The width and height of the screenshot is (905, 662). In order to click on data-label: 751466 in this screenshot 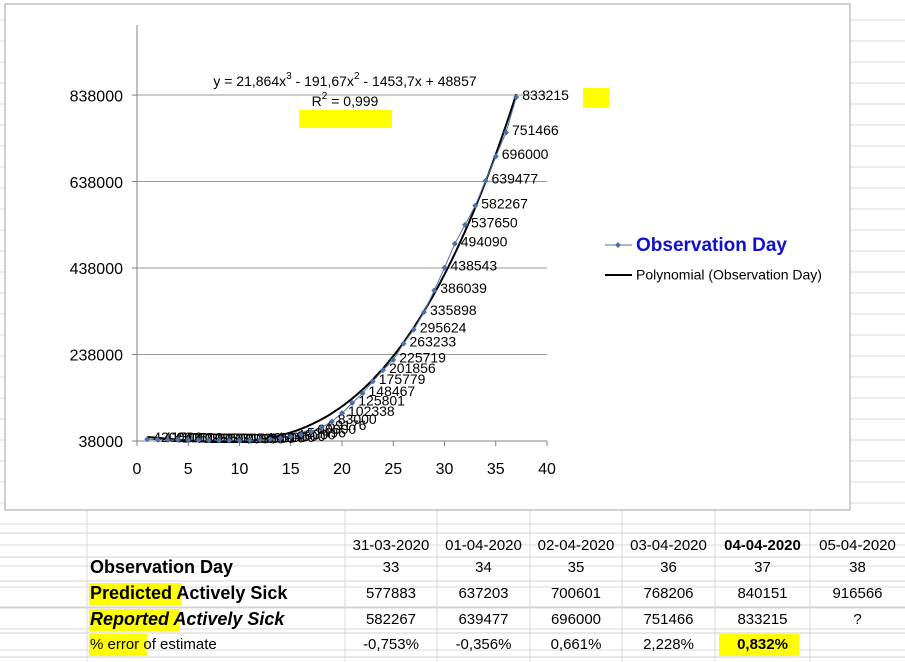, I will do `click(535, 130)`.